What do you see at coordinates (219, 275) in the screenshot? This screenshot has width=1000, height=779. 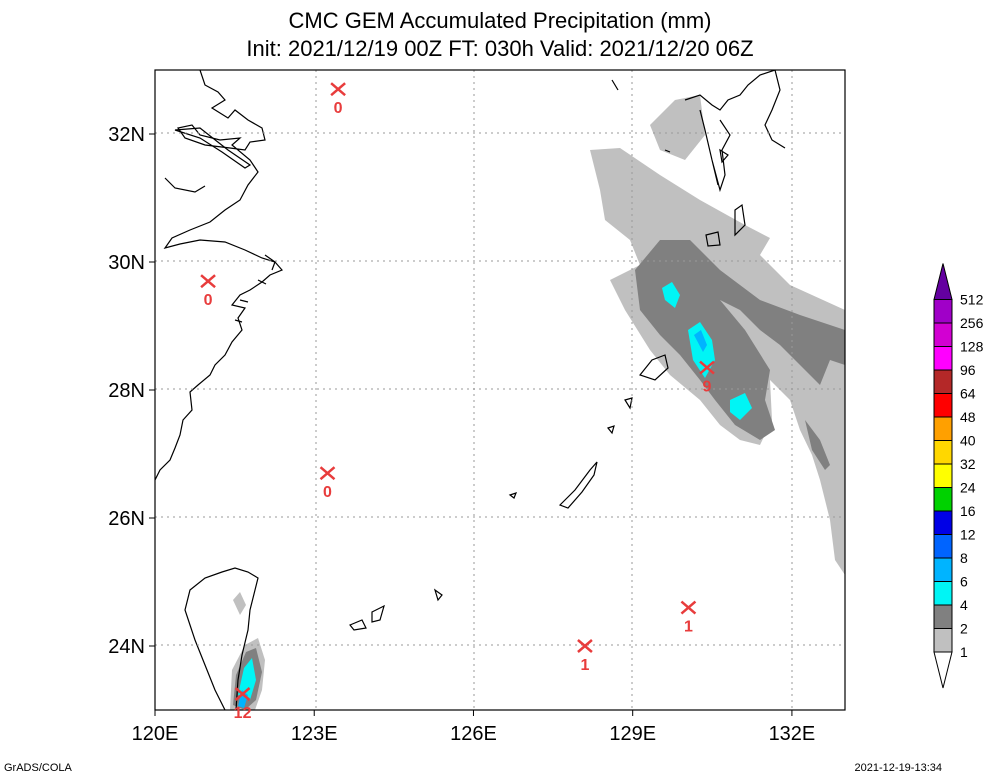 I see `china-coast` at bounding box center [219, 275].